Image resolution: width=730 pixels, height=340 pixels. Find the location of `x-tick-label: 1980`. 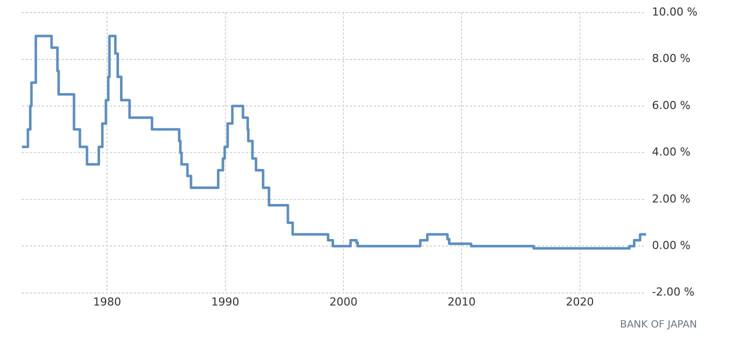

x-tick-label: 1980 is located at coordinates (107, 301).